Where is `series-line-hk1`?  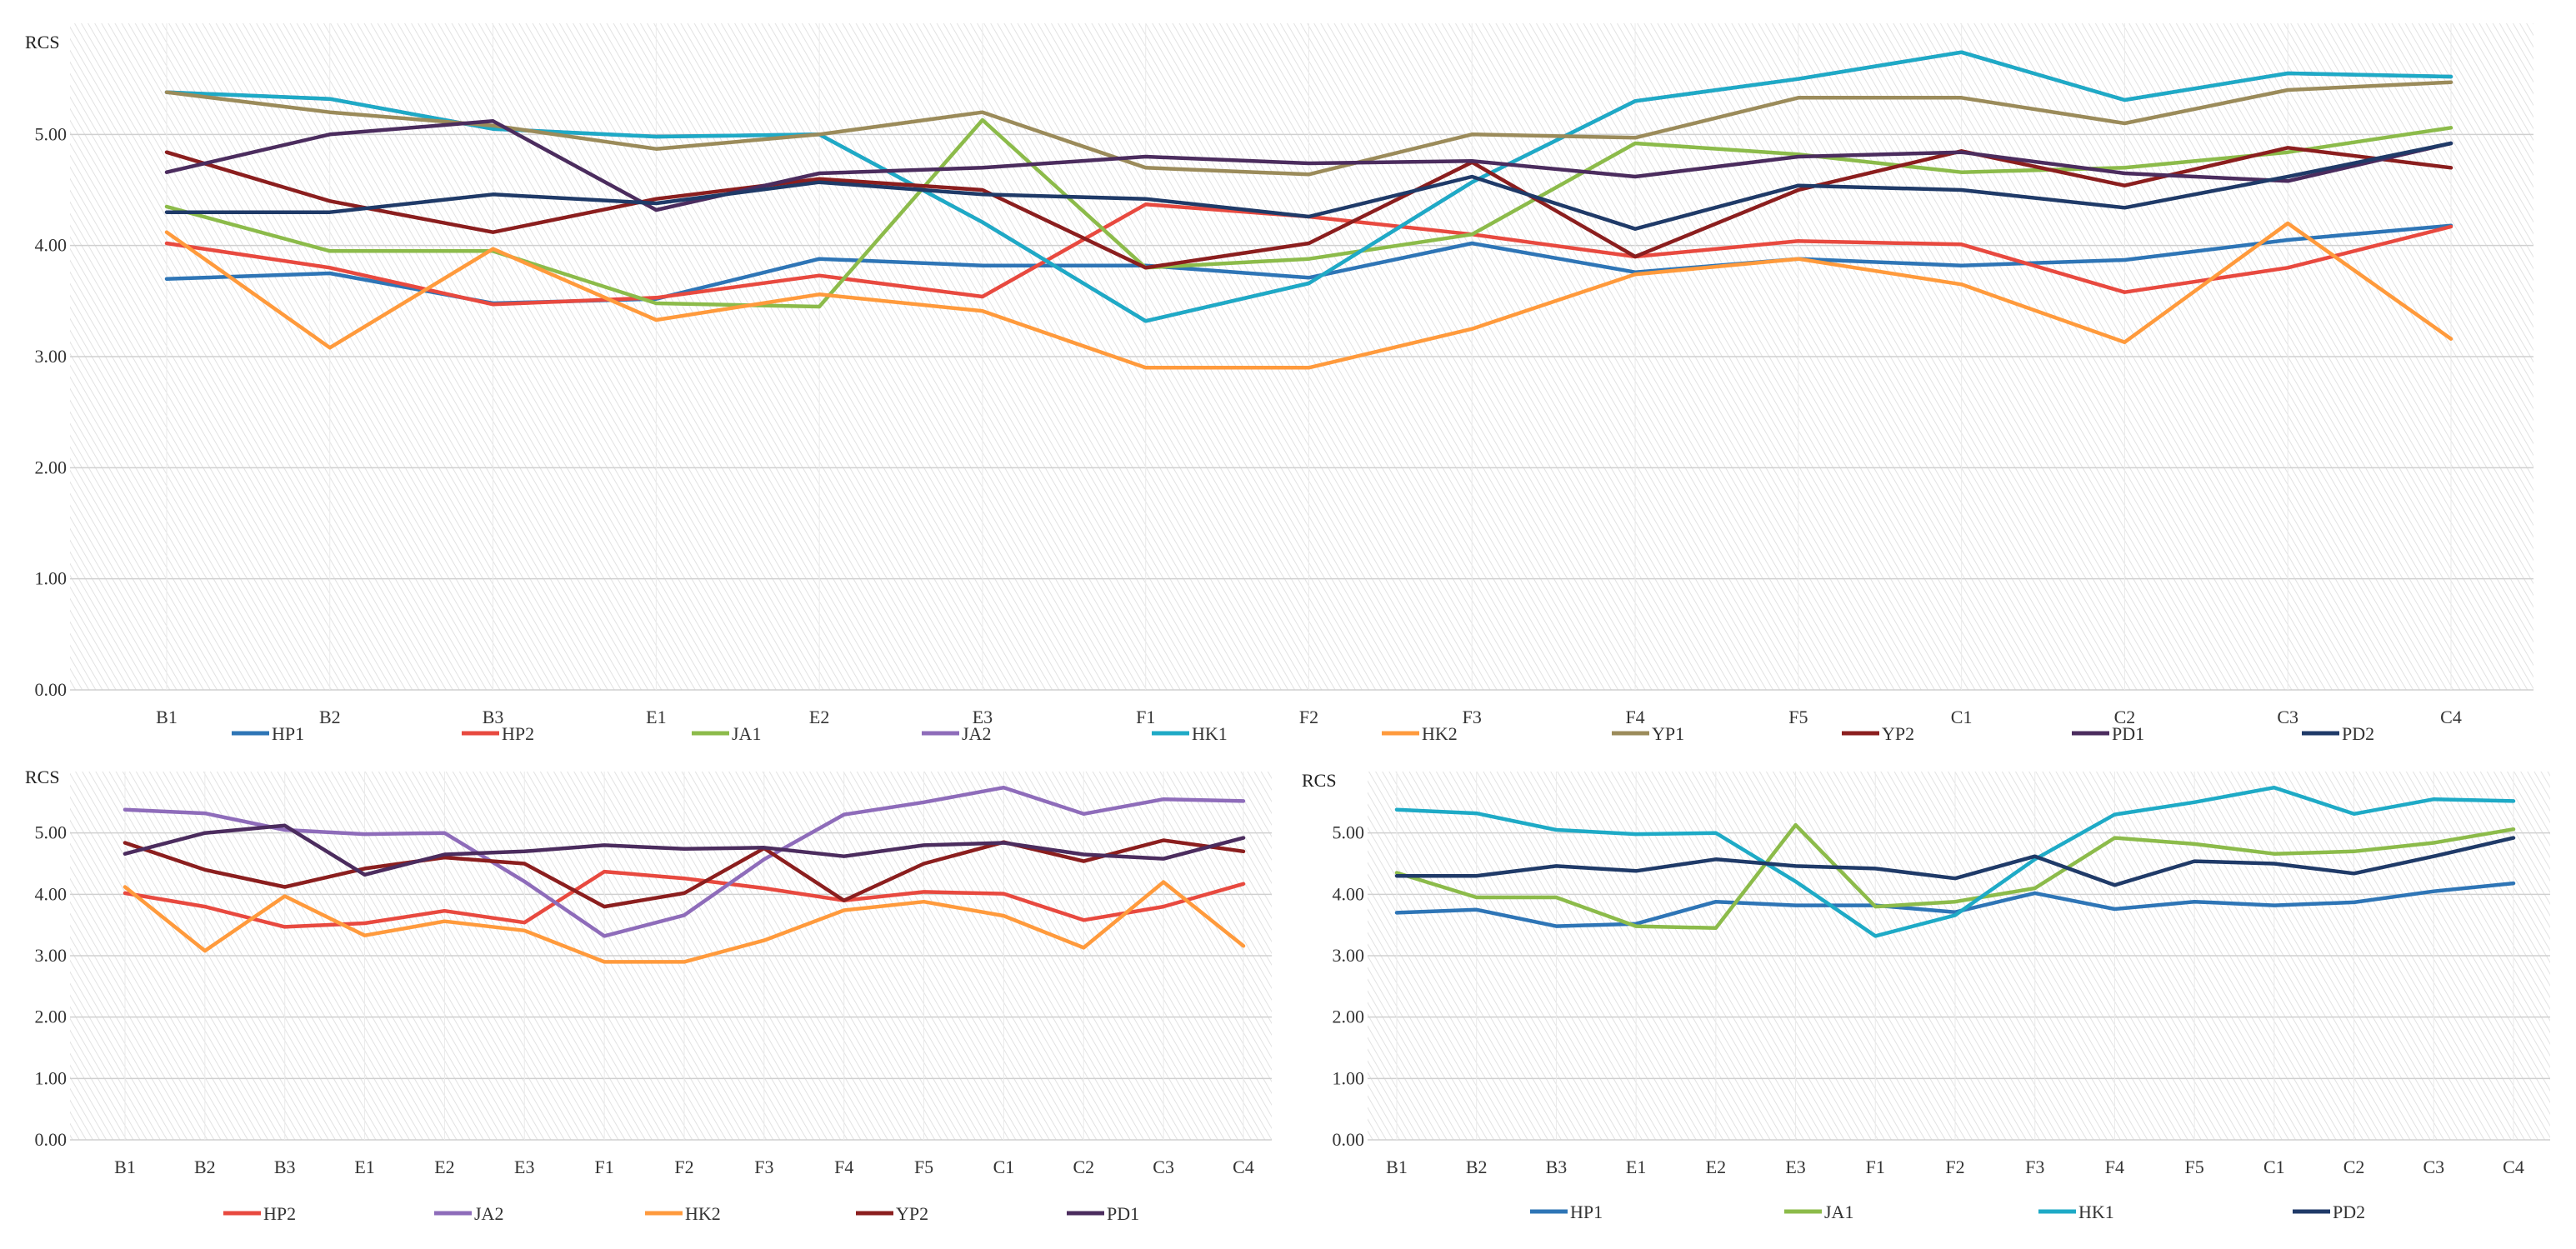
series-line-hk1 is located at coordinates (1955, 862).